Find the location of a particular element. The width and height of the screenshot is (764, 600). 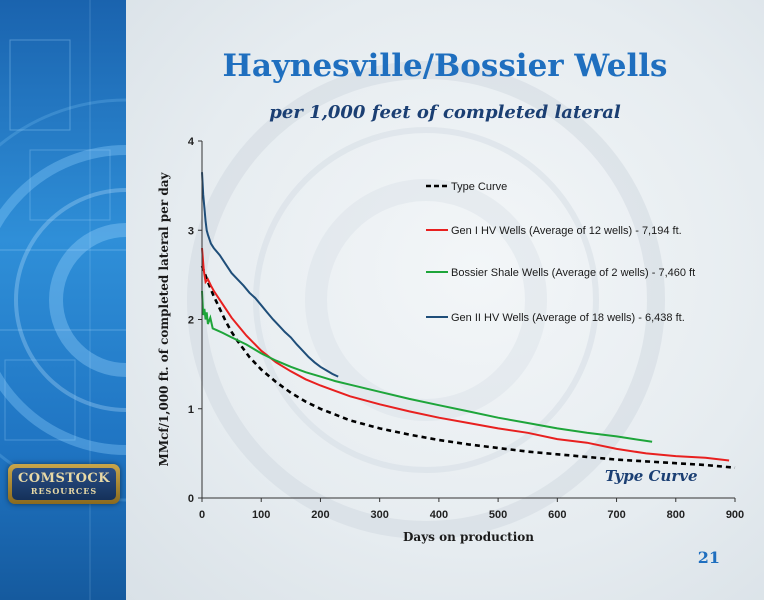

y-tick-label: 4 is located at coordinates (191, 142).